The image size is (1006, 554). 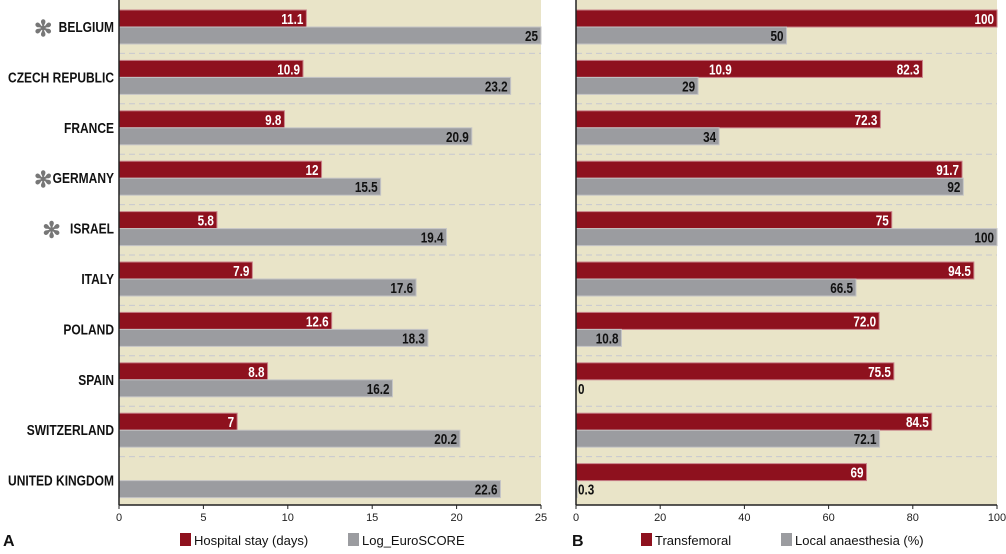 What do you see at coordinates (879, 371) in the screenshot?
I see `data-label: 75.5` at bounding box center [879, 371].